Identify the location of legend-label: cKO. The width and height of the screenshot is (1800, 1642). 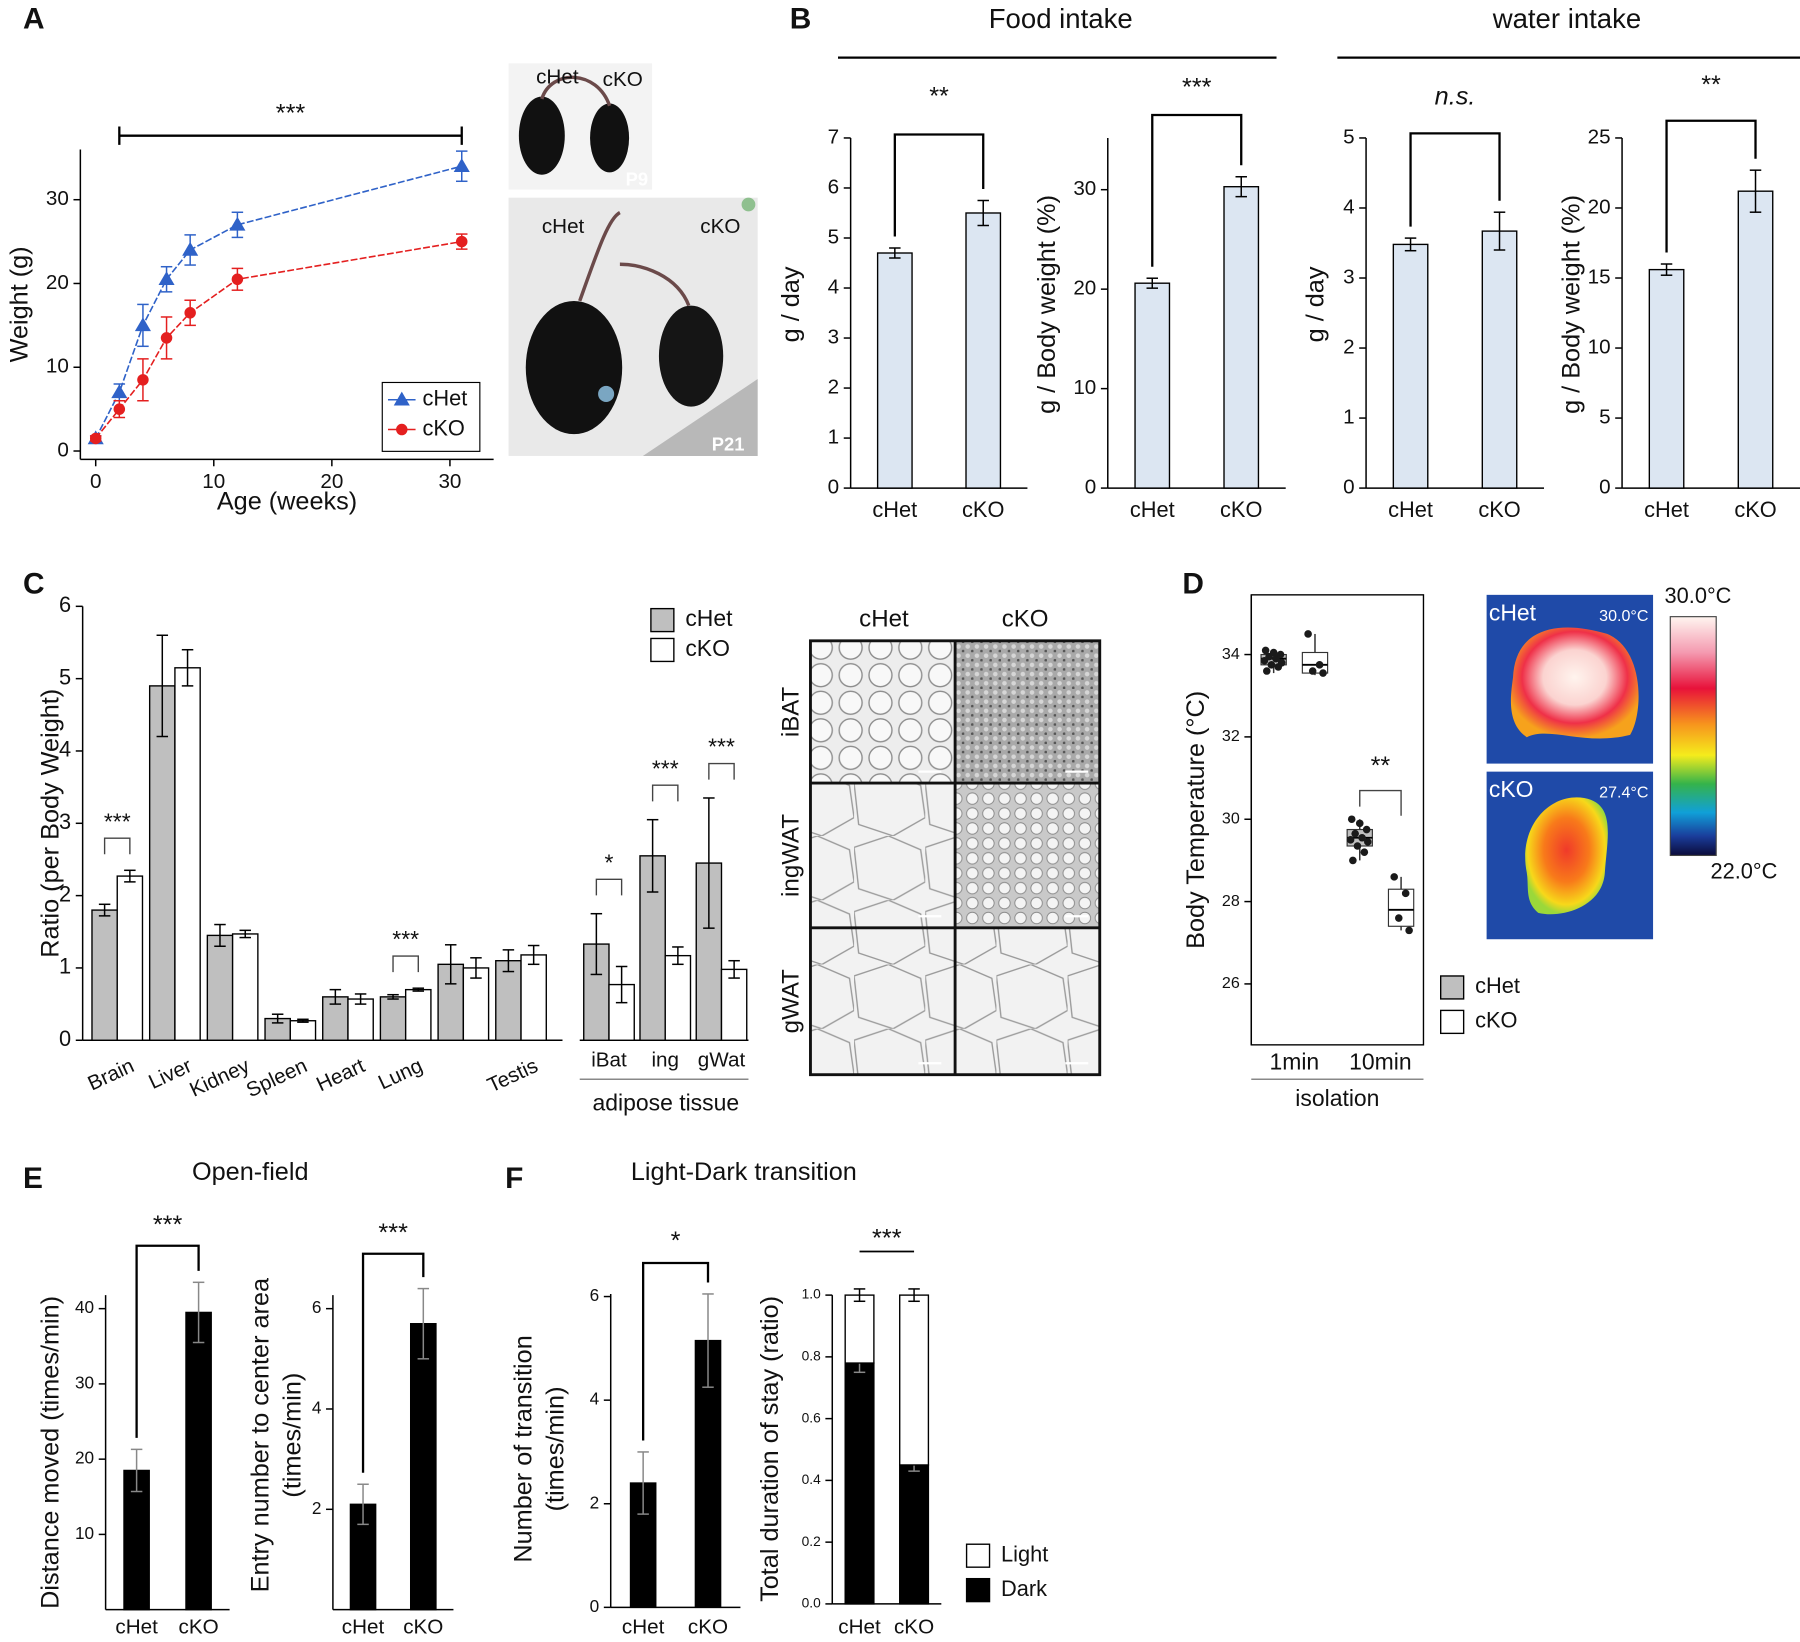
(707, 648).